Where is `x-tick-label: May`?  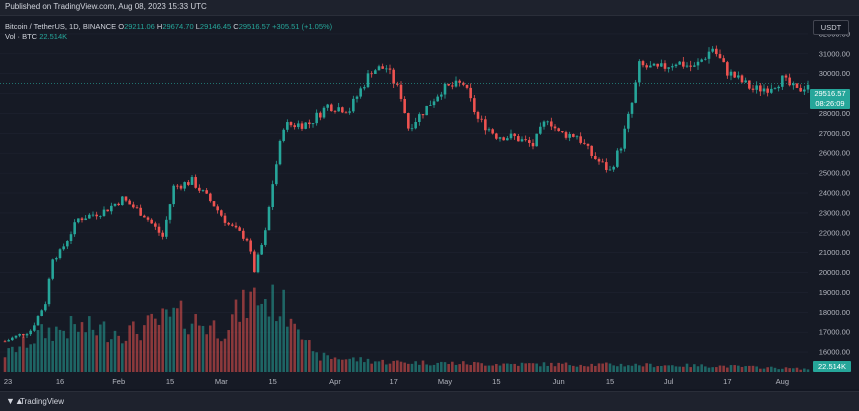
x-tick-label: May is located at coordinates (445, 381).